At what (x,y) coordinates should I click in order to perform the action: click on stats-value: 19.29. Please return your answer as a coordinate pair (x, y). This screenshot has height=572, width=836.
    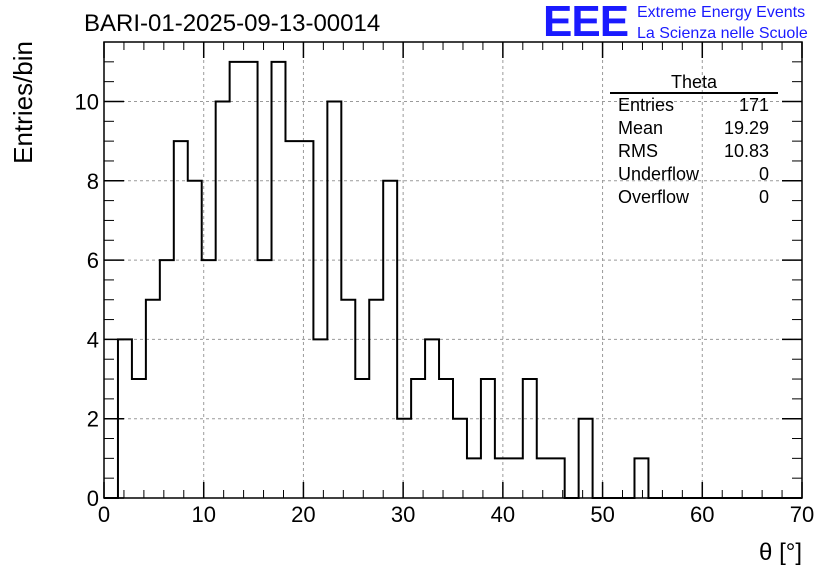
    Looking at the image, I should click on (746, 128).